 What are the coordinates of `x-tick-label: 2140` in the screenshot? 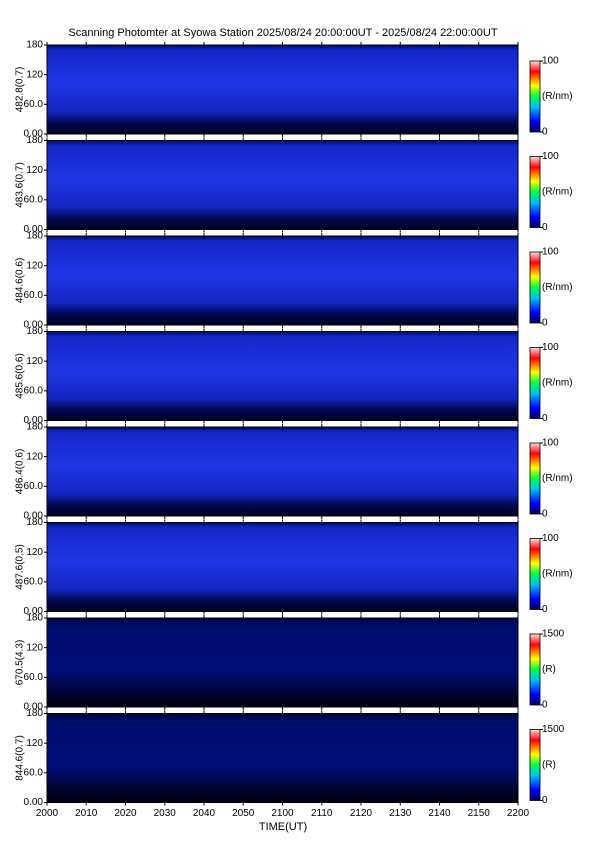 It's located at (439, 813).